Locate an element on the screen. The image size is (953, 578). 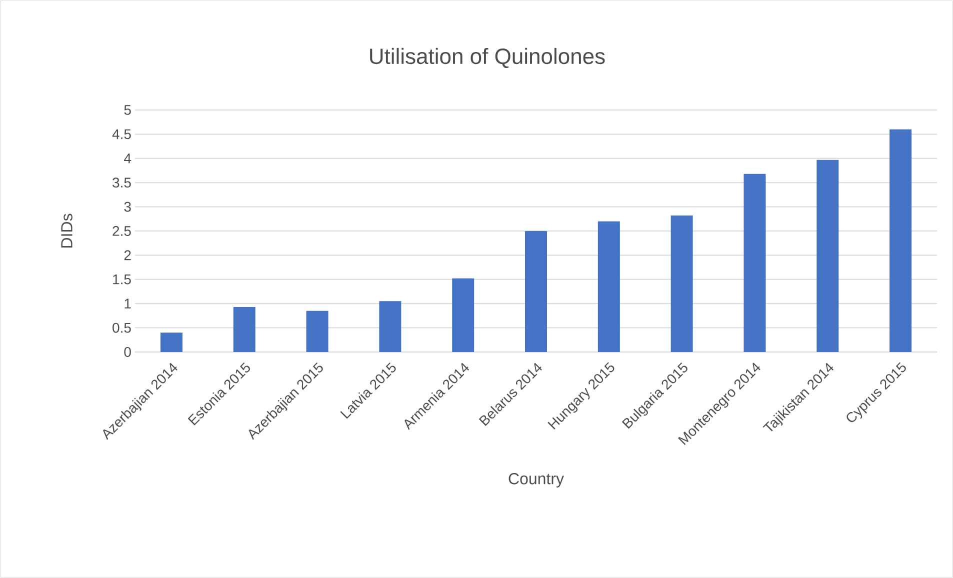
y-axis-title: DIDs is located at coordinates (66, 231).